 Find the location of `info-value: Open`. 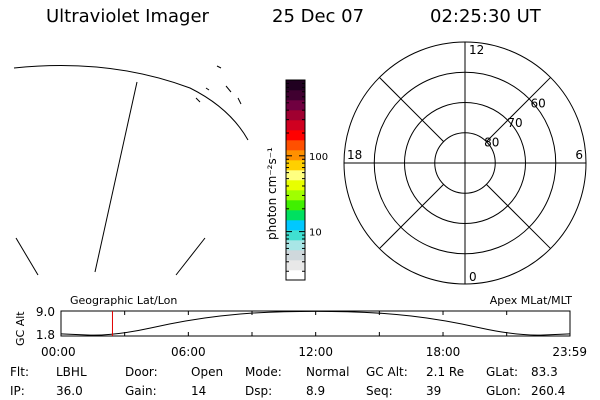

info-value: Open is located at coordinates (207, 372).